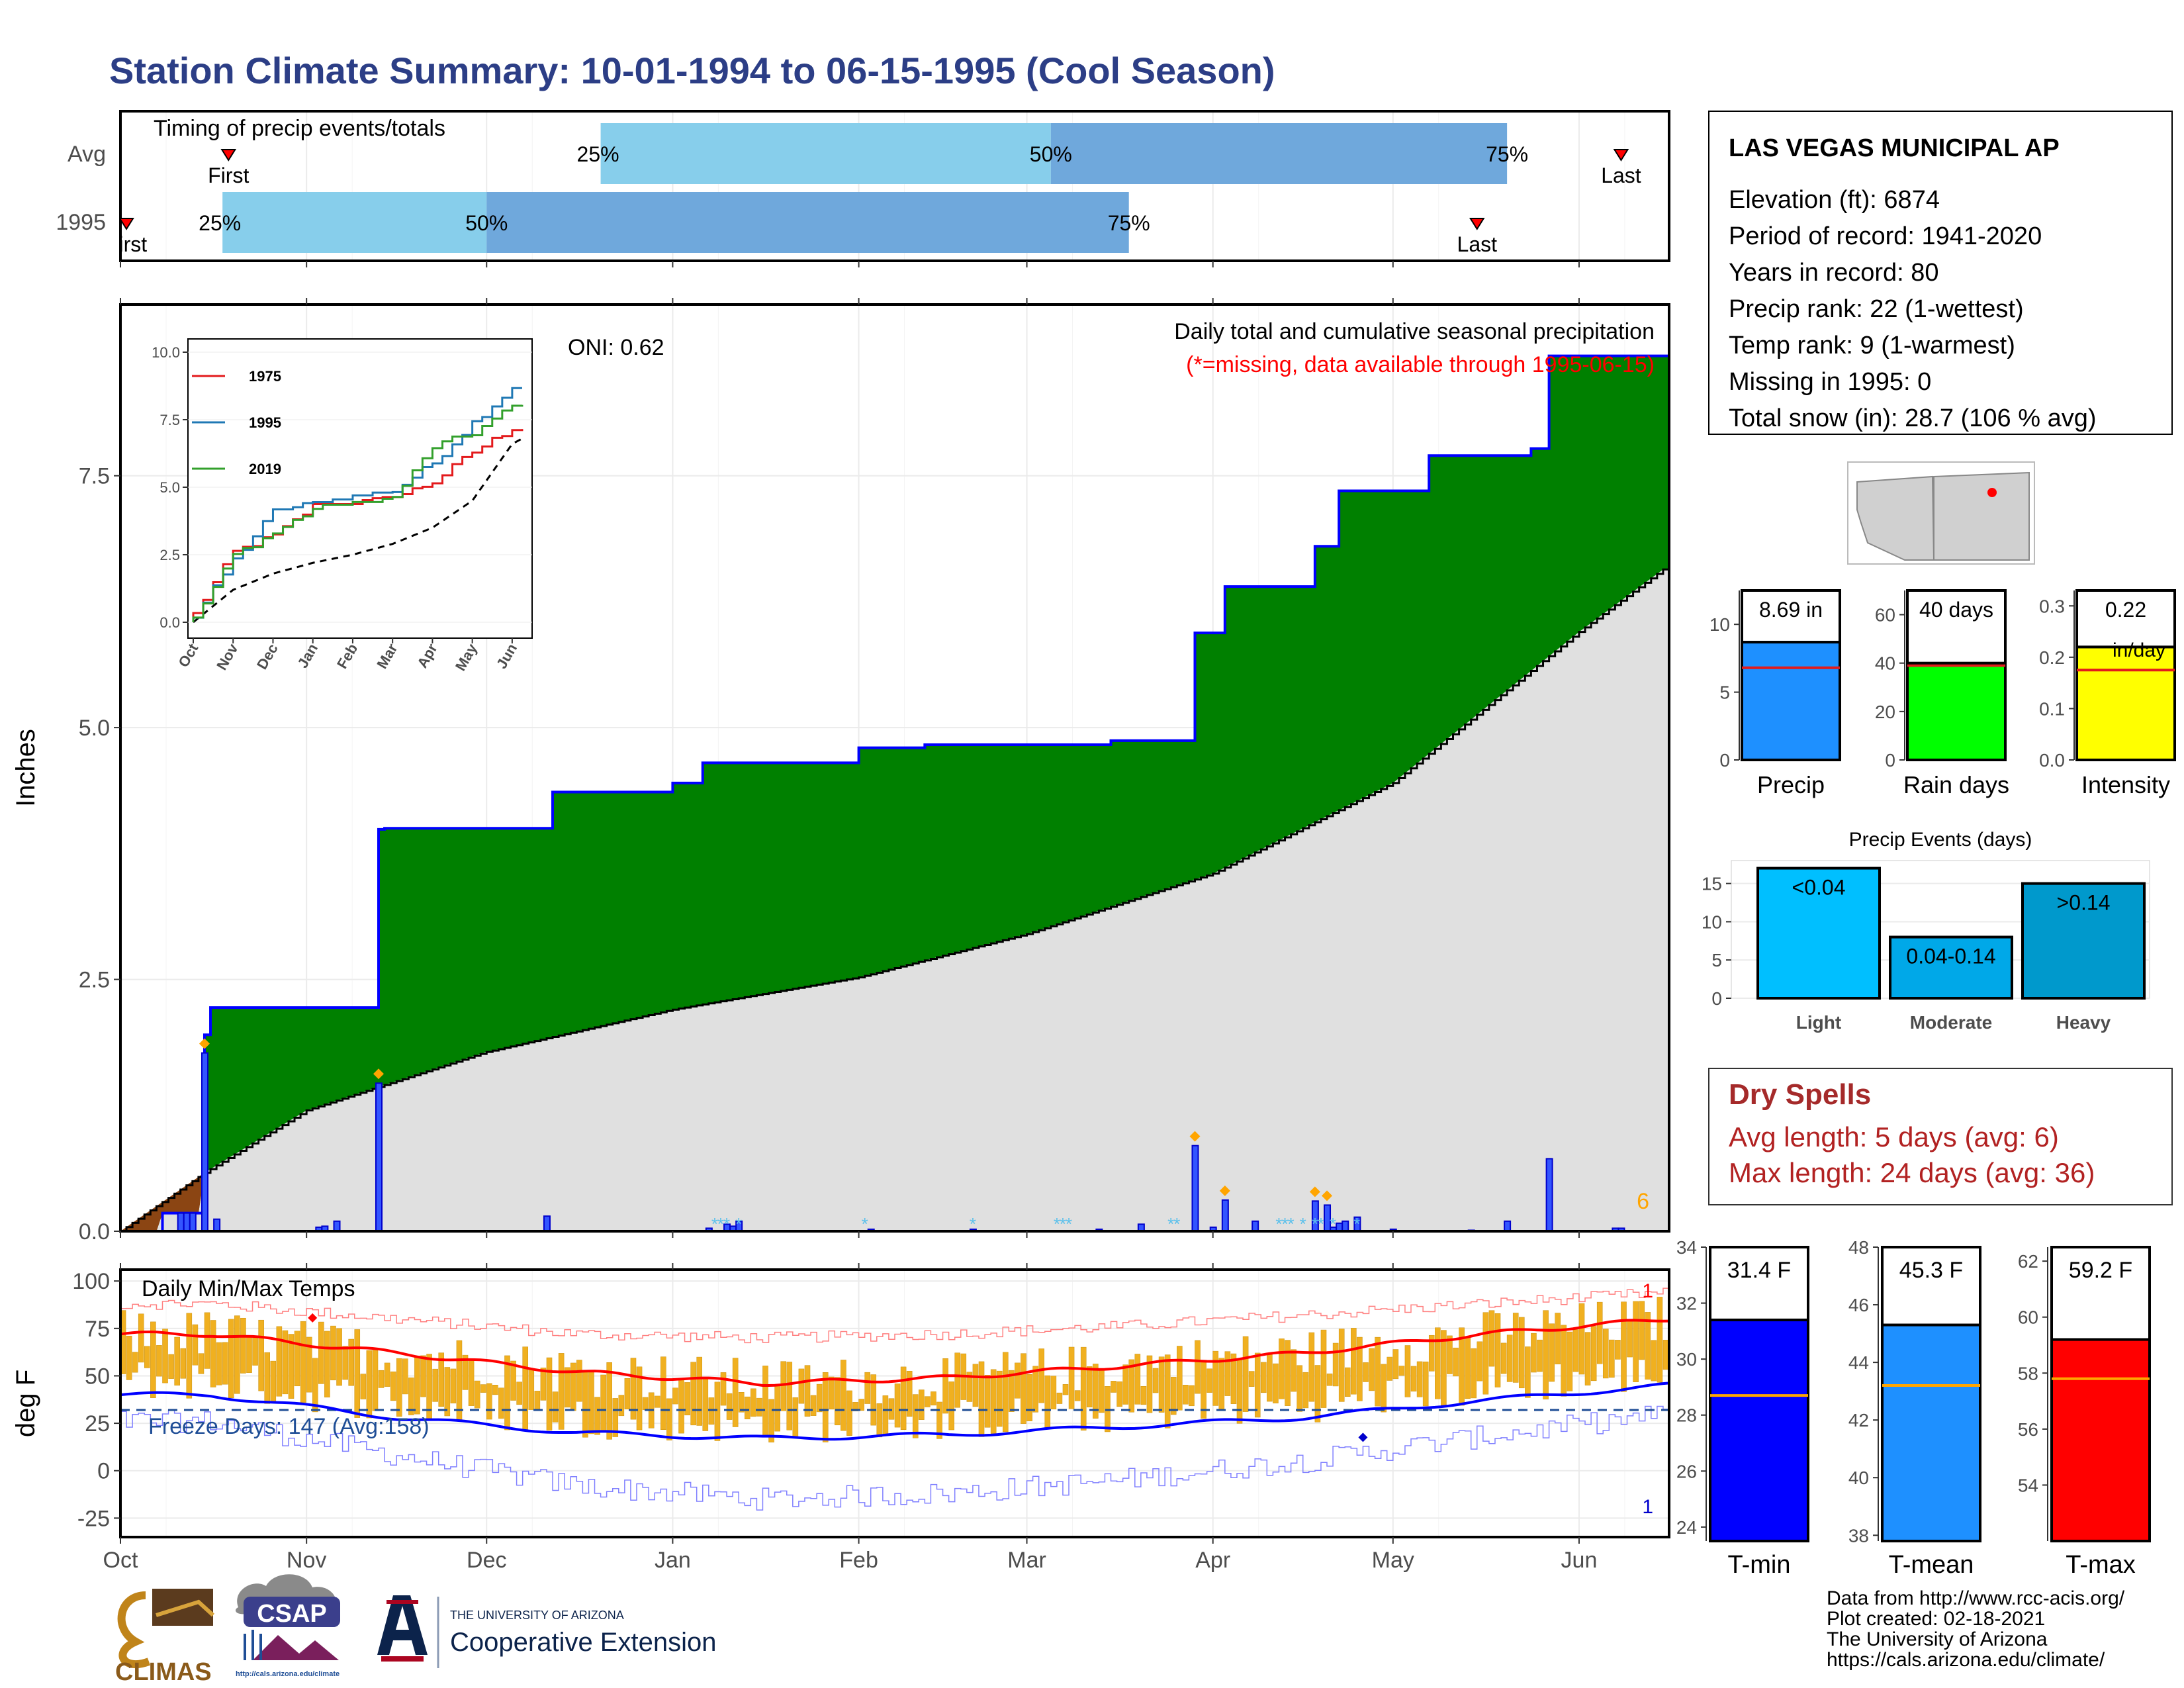 This screenshot has height=1688, width=2184. Describe the element at coordinates (466, 656) in the screenshot. I see `inset-xtick-label: May` at that location.